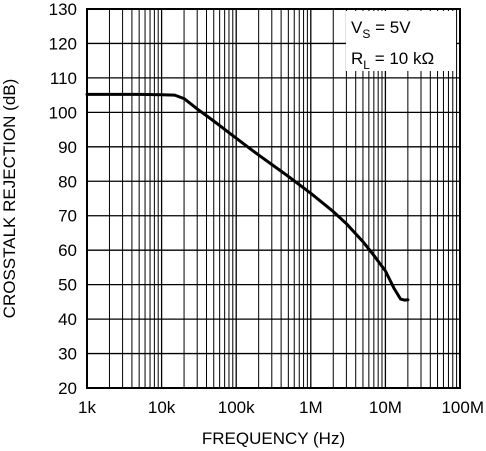 The image size is (486, 451). What do you see at coordinates (366, 34) in the screenshot?
I see `annotation-subscript: S` at bounding box center [366, 34].